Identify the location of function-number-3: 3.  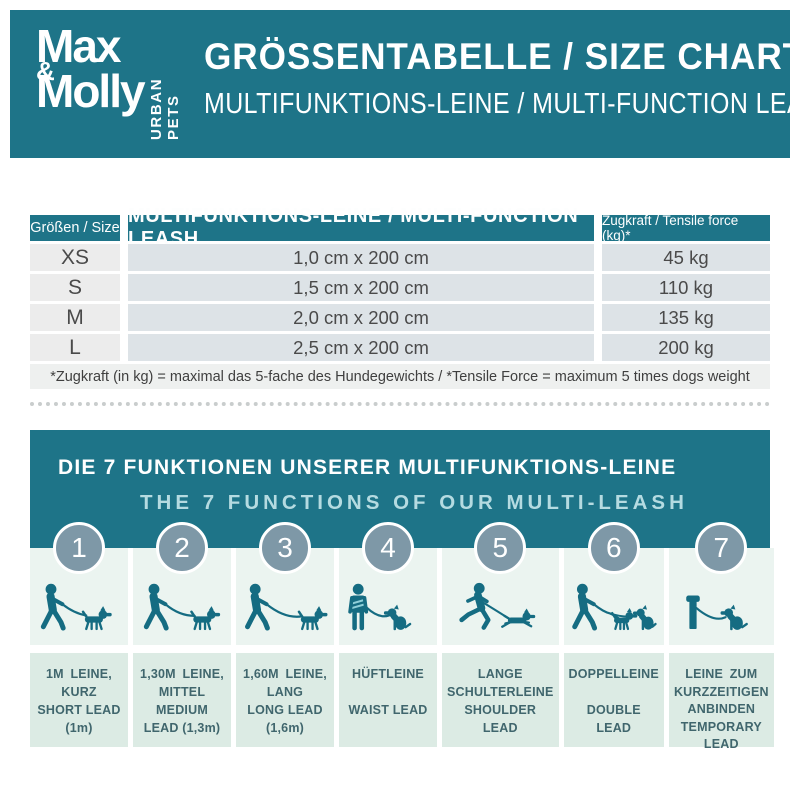
(285, 547).